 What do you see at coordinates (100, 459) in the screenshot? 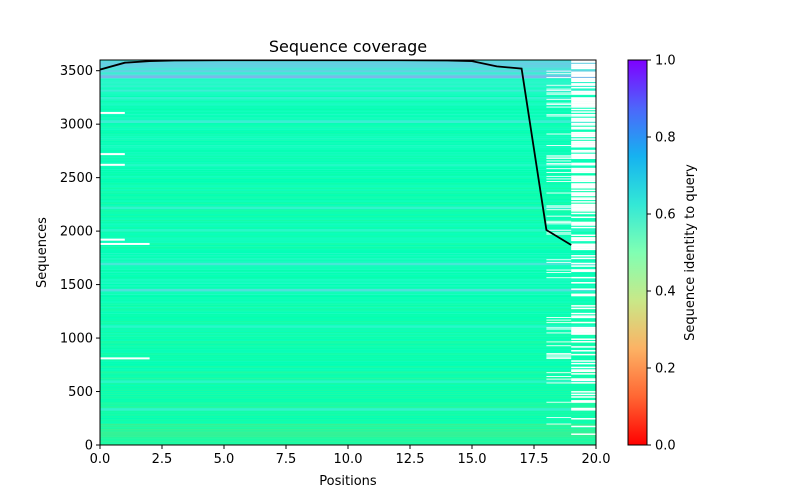
I see `x-tick-label: 0.0` at bounding box center [100, 459].